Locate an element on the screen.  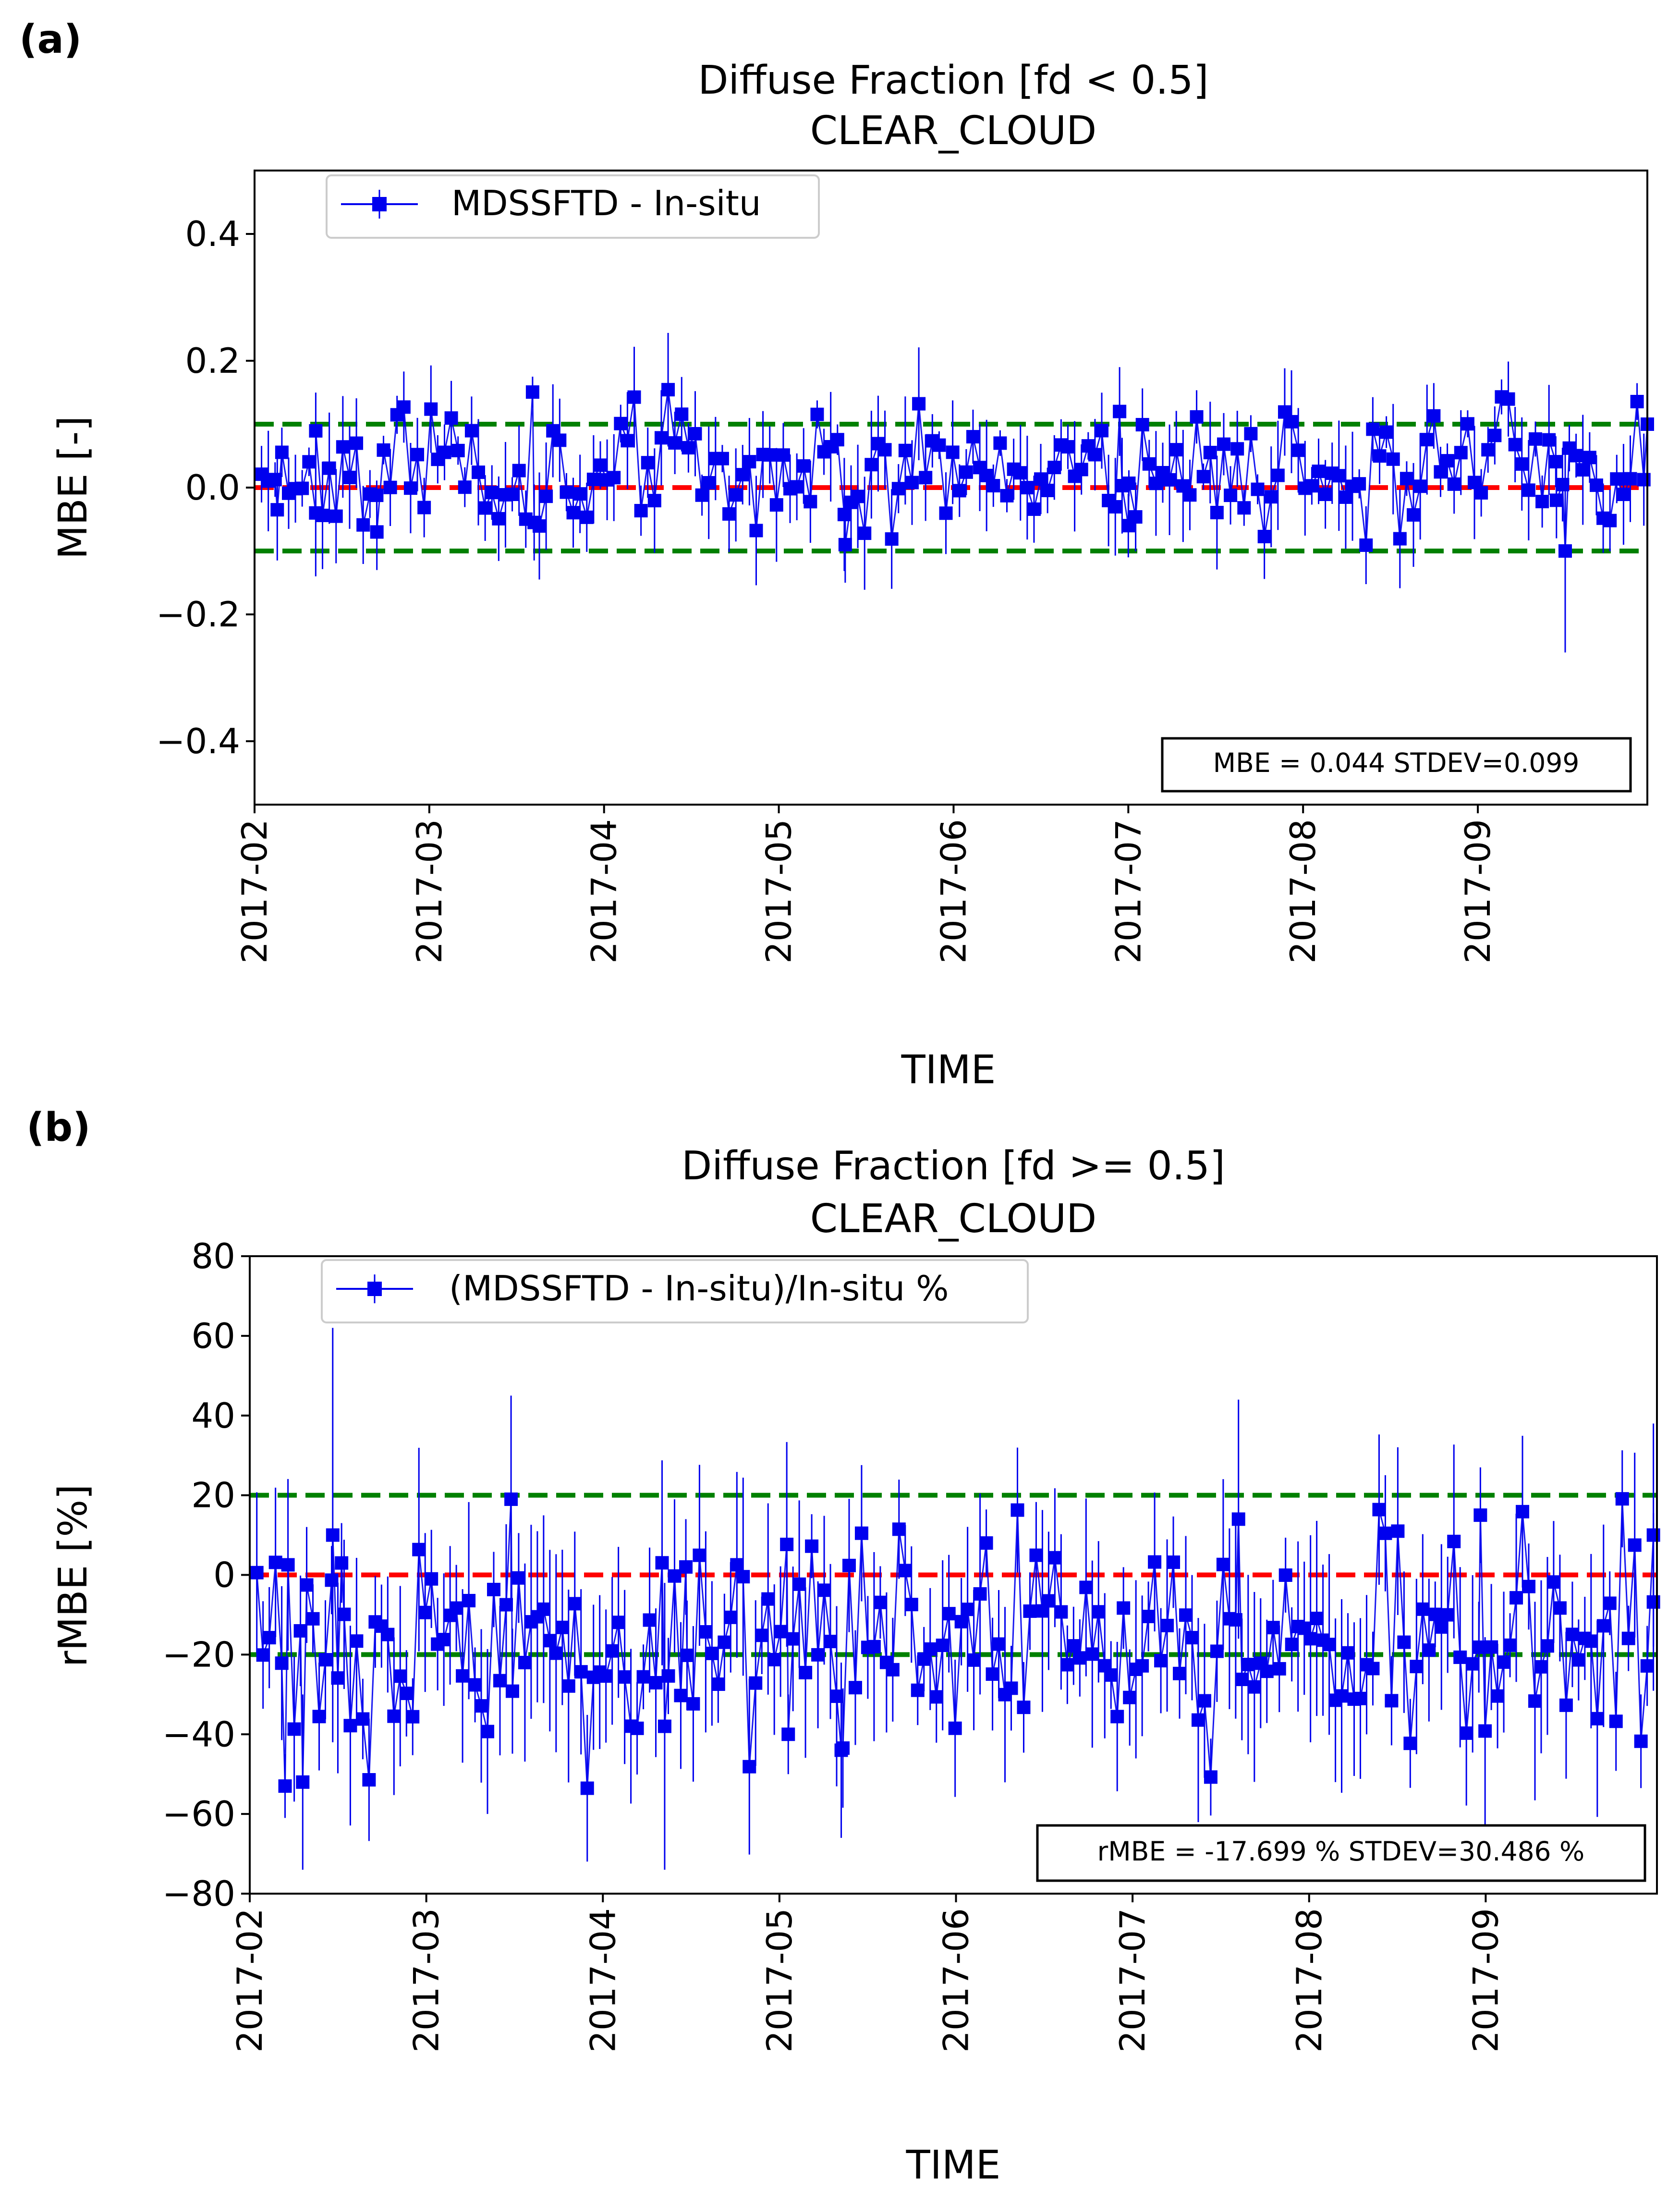
panel-a-y-axis-label: MBE [-] is located at coordinates (73, 487).